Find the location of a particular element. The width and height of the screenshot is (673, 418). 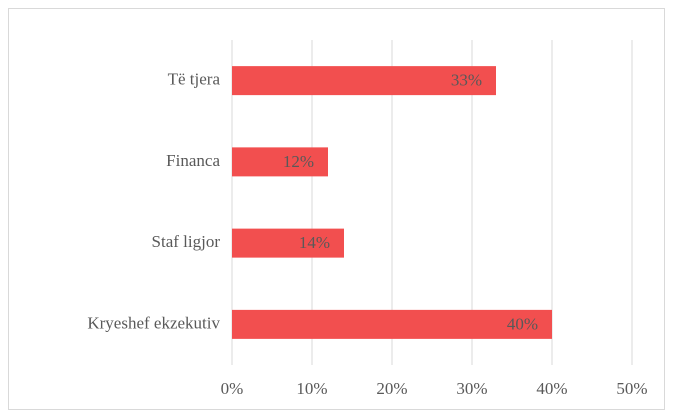

data-label: 12% is located at coordinates (298, 161).